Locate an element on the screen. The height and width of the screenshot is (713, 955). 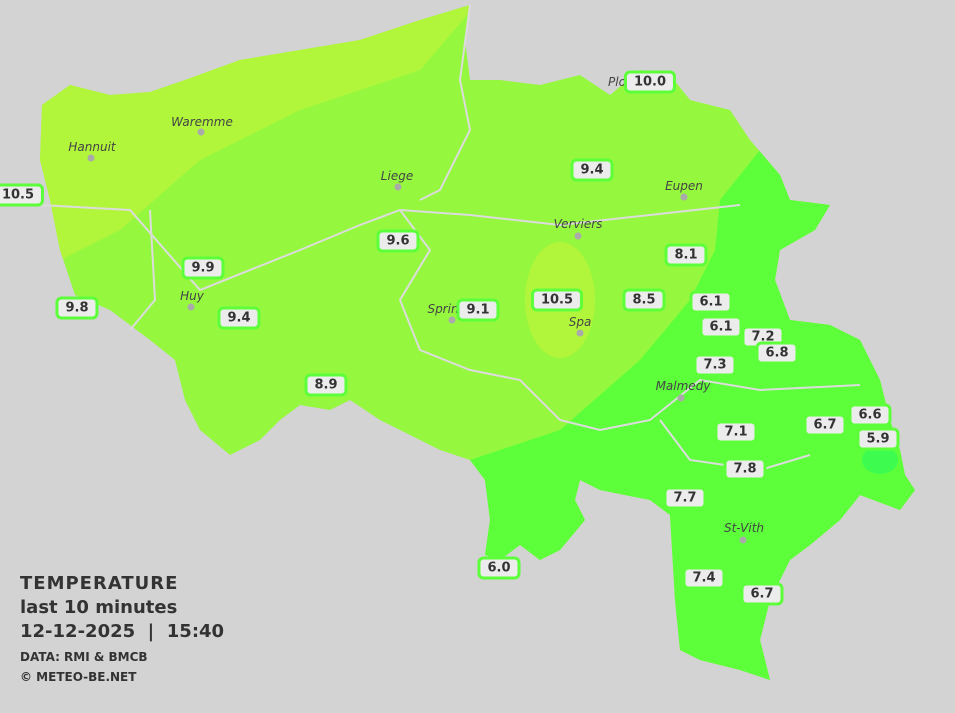
station-value: 7.7 is located at coordinates (685, 498).